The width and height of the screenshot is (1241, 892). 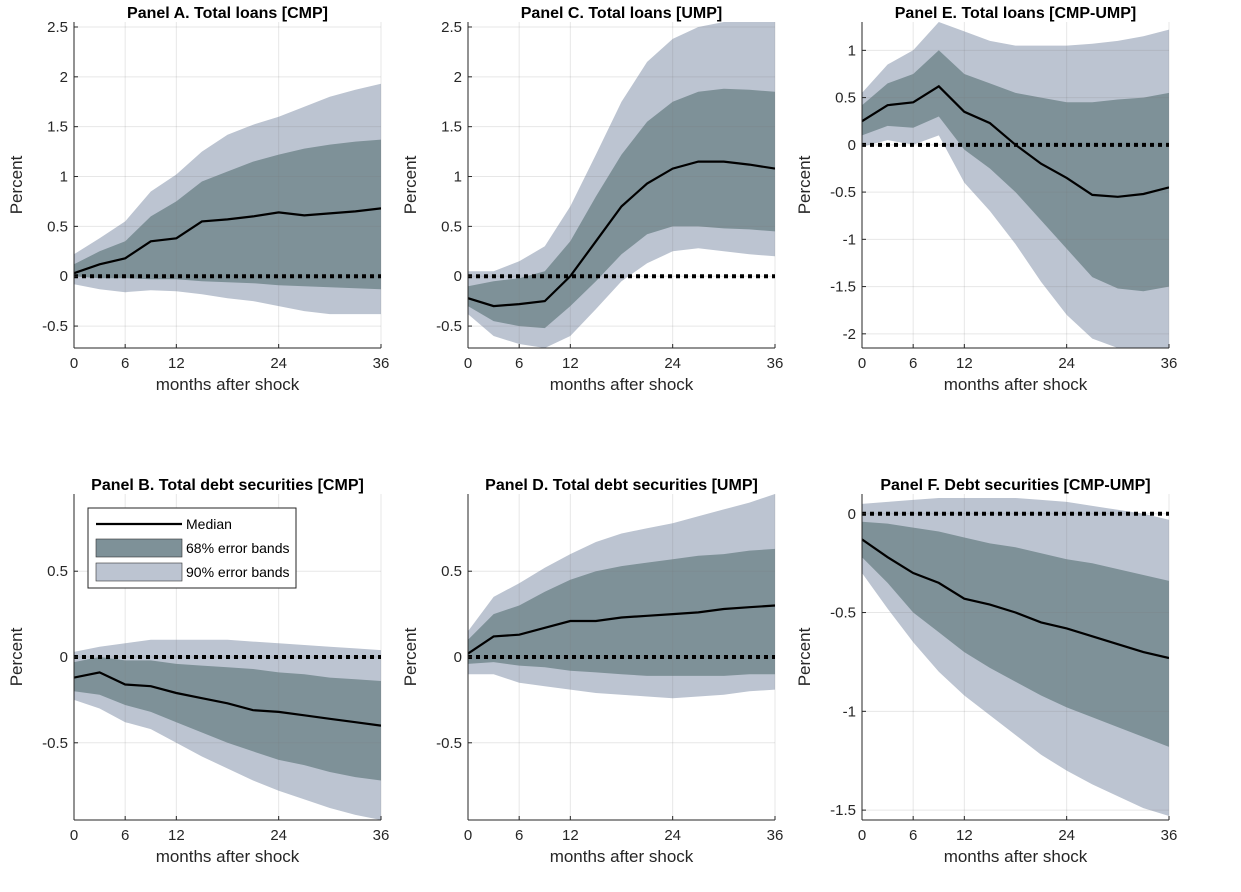 What do you see at coordinates (227, 13) in the screenshot?
I see `panel-title: Panel A. Total loans [CMP]` at bounding box center [227, 13].